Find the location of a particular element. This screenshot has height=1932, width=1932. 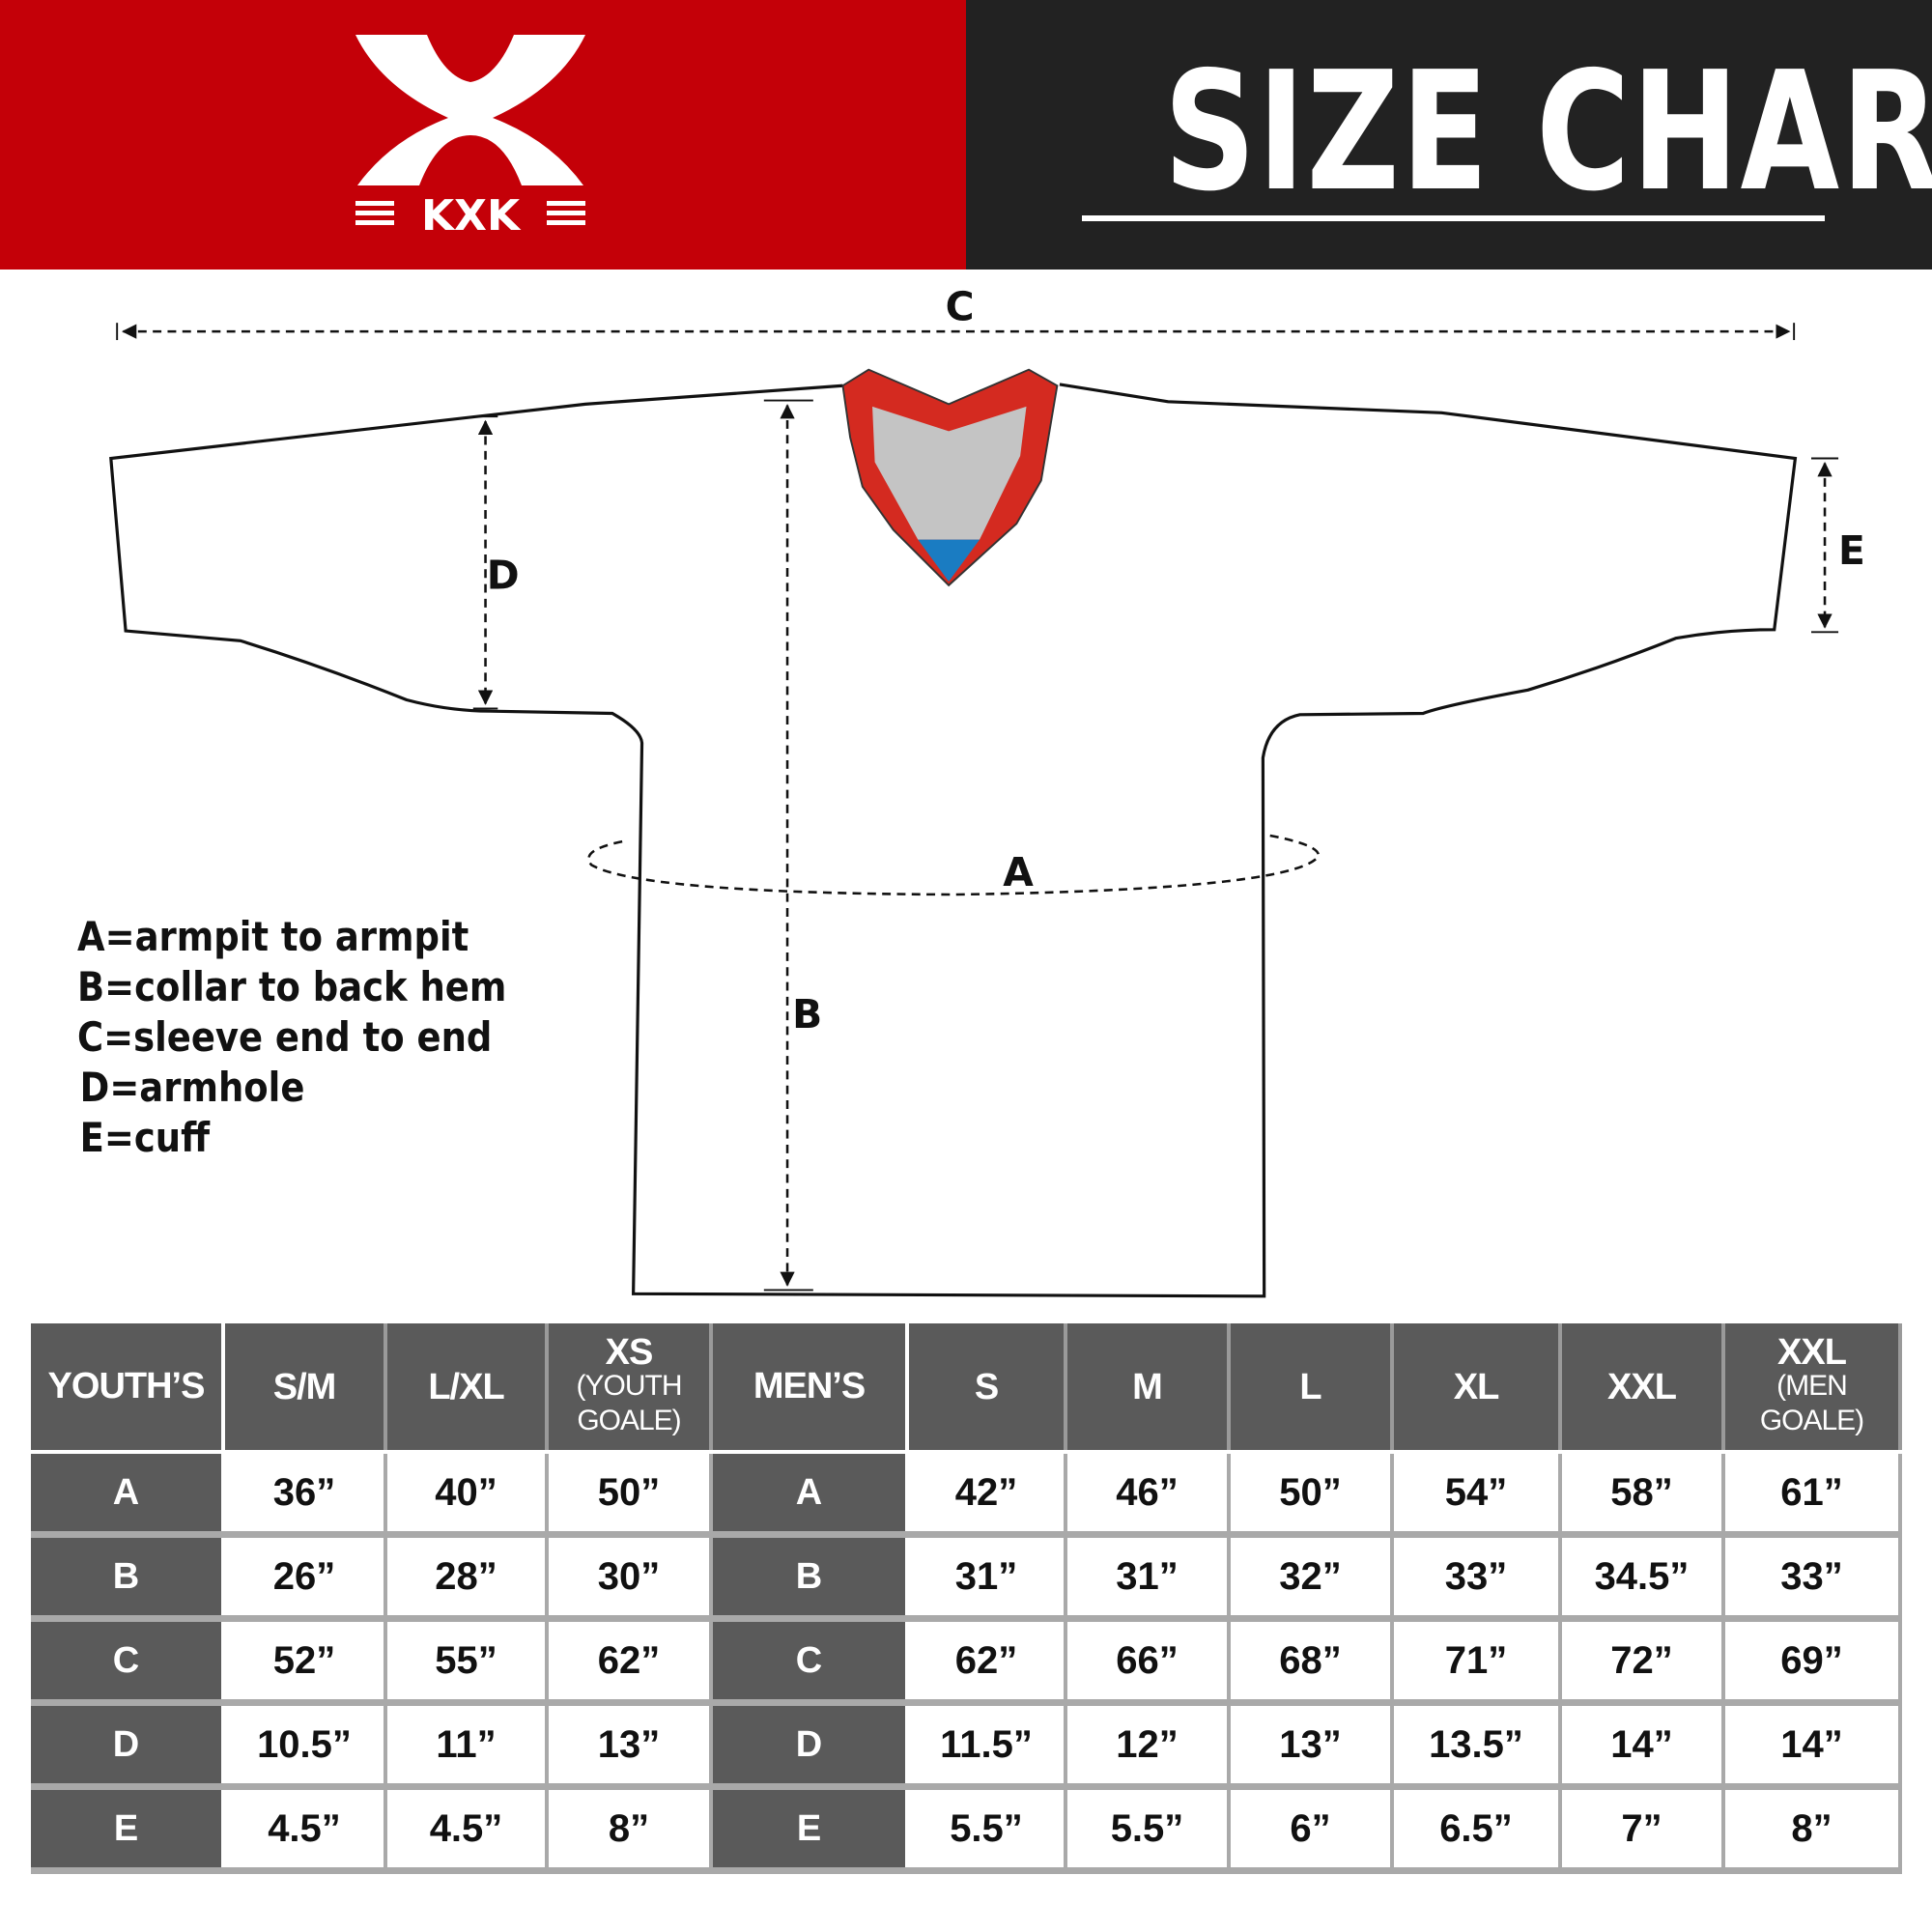

collar-blue-insert is located at coordinates (949, 560).